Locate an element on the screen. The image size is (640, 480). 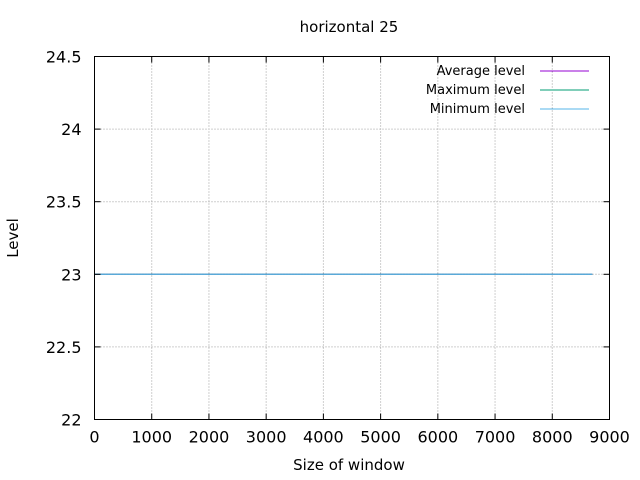
x-tick-label: 7000 is located at coordinates (495, 437).